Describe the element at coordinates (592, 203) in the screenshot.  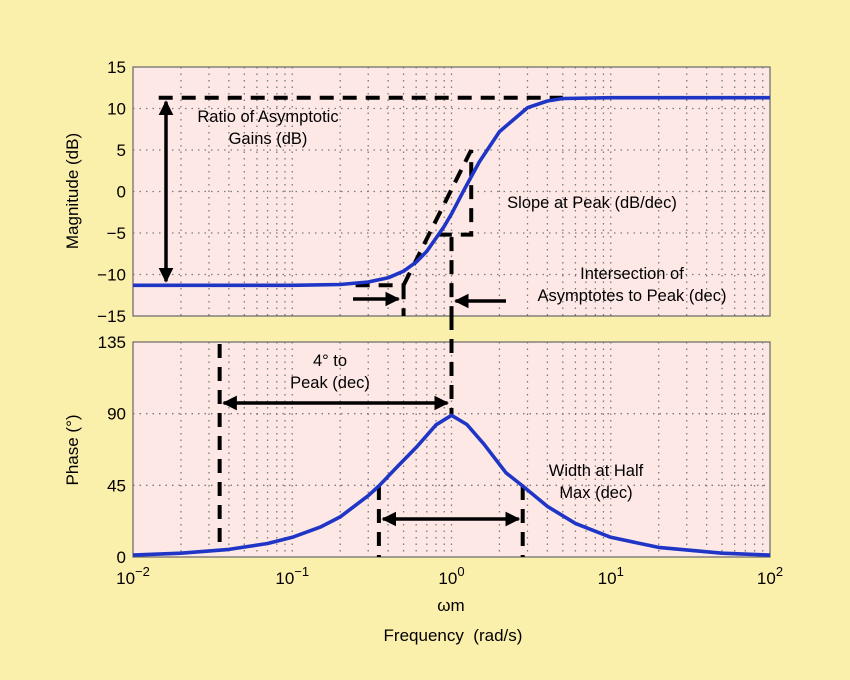
I see `slope-at-peak-label: Slope at Peak (dB/dec)` at that location.